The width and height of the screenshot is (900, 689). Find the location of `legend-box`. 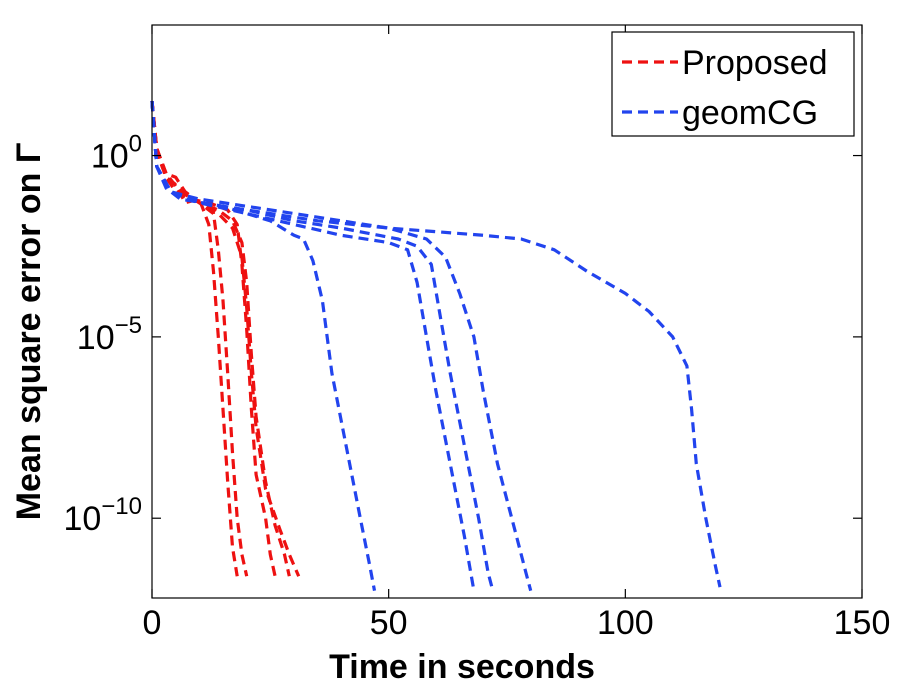

legend-box is located at coordinates (733, 84).